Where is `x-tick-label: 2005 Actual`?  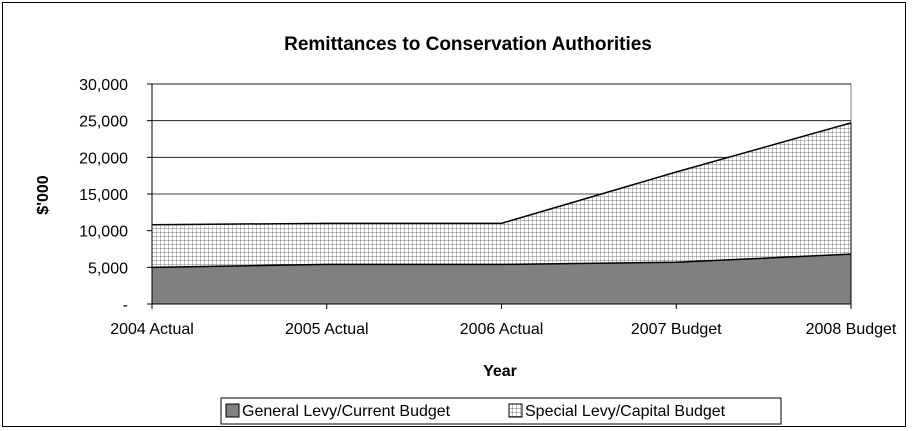
x-tick-label: 2005 Actual is located at coordinates (327, 329).